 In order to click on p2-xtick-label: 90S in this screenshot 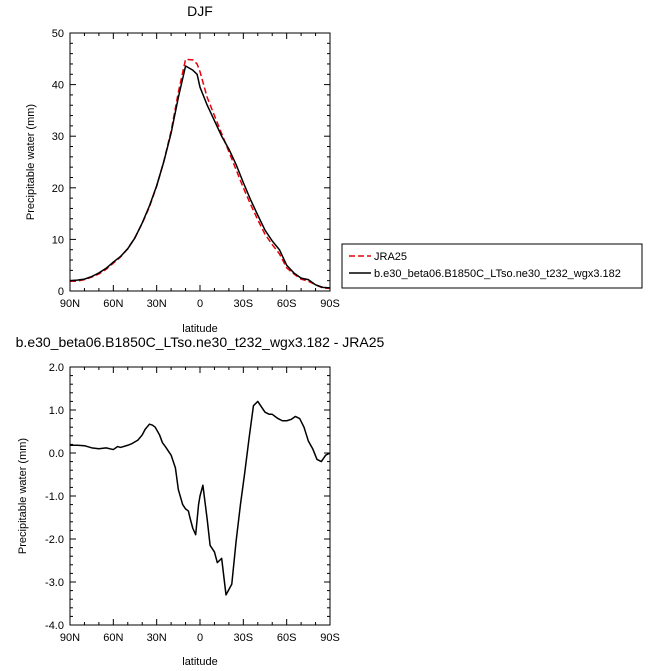, I will do `click(330, 638)`.